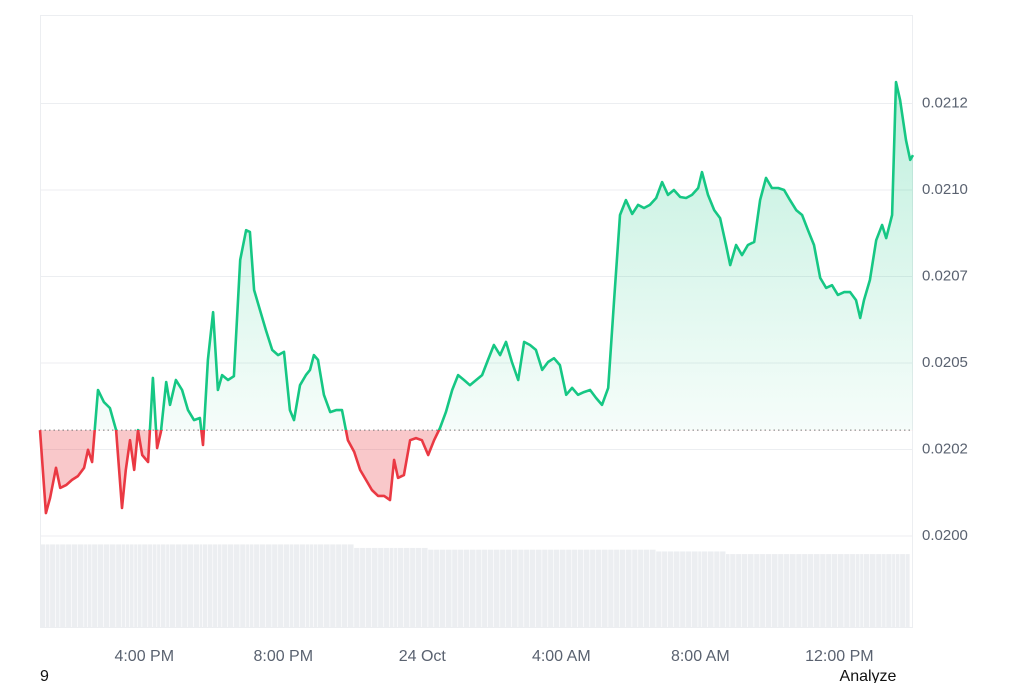 This screenshot has height=683, width=1024. What do you see at coordinates (475, 586) in the screenshot?
I see `volume-layer` at bounding box center [475, 586].